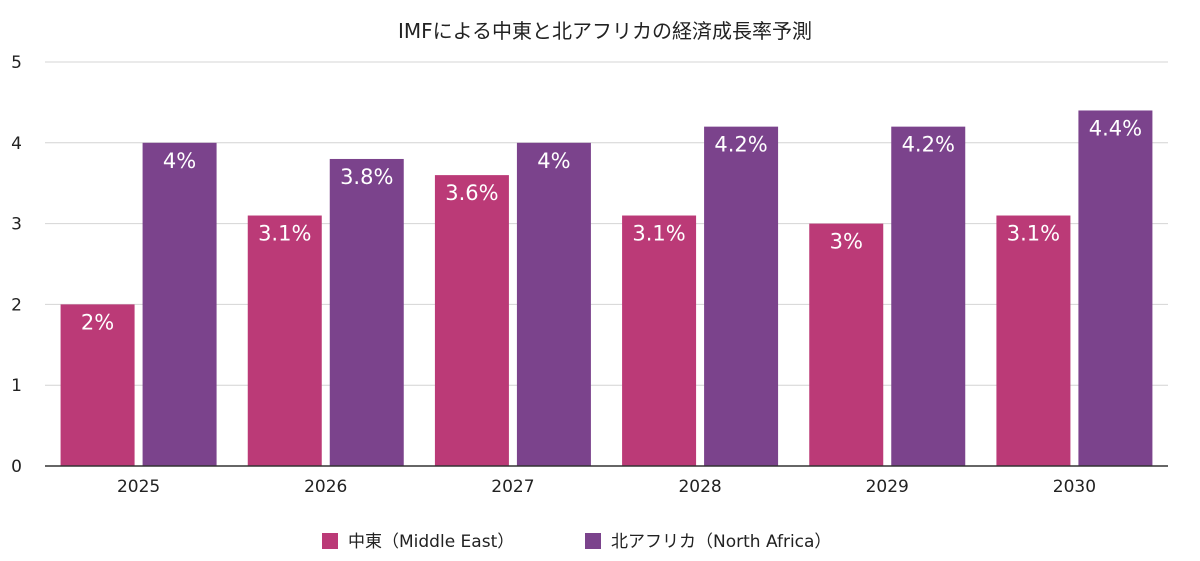 The image size is (1200, 561). I want to click on y-tick-label: 5, so click(16, 63).